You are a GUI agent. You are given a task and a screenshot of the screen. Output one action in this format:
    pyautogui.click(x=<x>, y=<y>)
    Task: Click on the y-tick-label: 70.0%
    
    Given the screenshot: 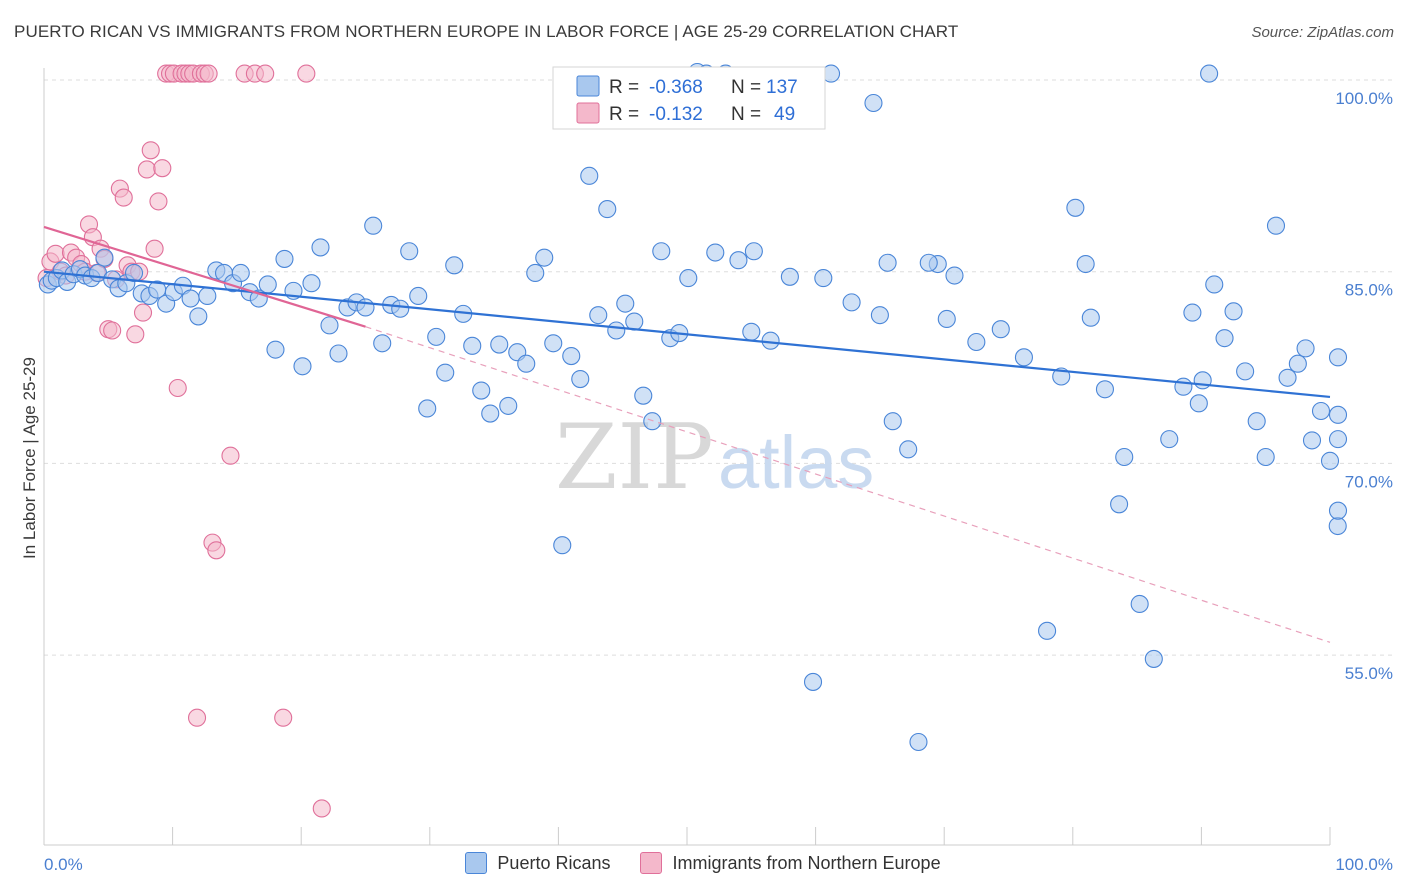 What is the action you would take?
    pyautogui.click(x=1369, y=481)
    